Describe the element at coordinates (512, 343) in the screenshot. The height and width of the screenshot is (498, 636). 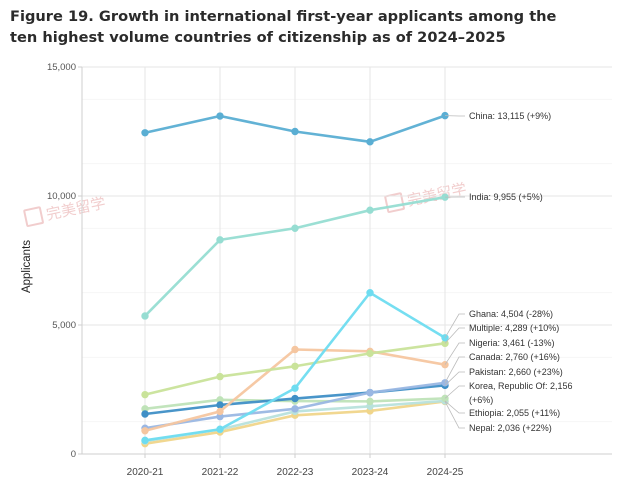
I see `end-label-nigeria: Nigeria: 3,461 (-13%)` at that location.